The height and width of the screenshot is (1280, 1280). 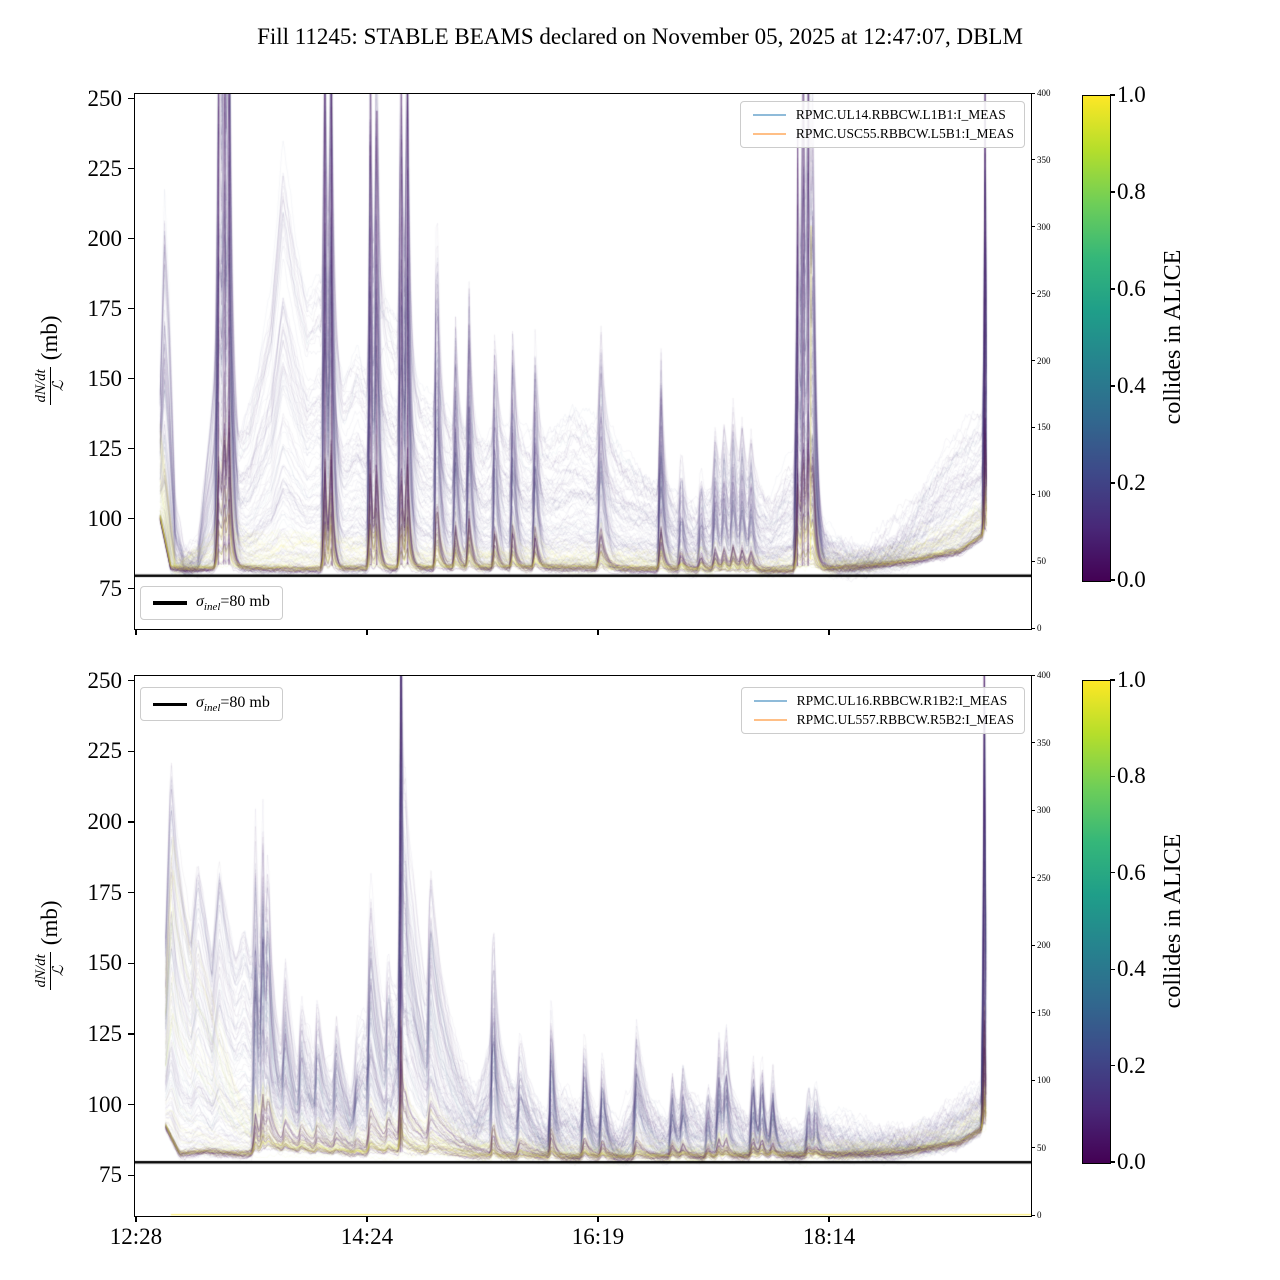 I want to click on beam1-y2tick-label-0: 0, so click(x=1039, y=628).